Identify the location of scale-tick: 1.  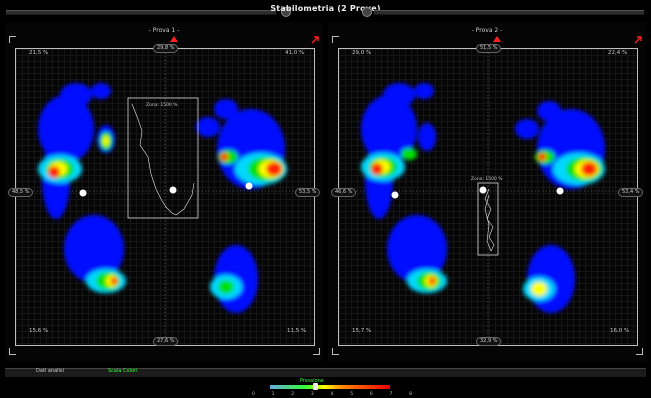
(273, 394).